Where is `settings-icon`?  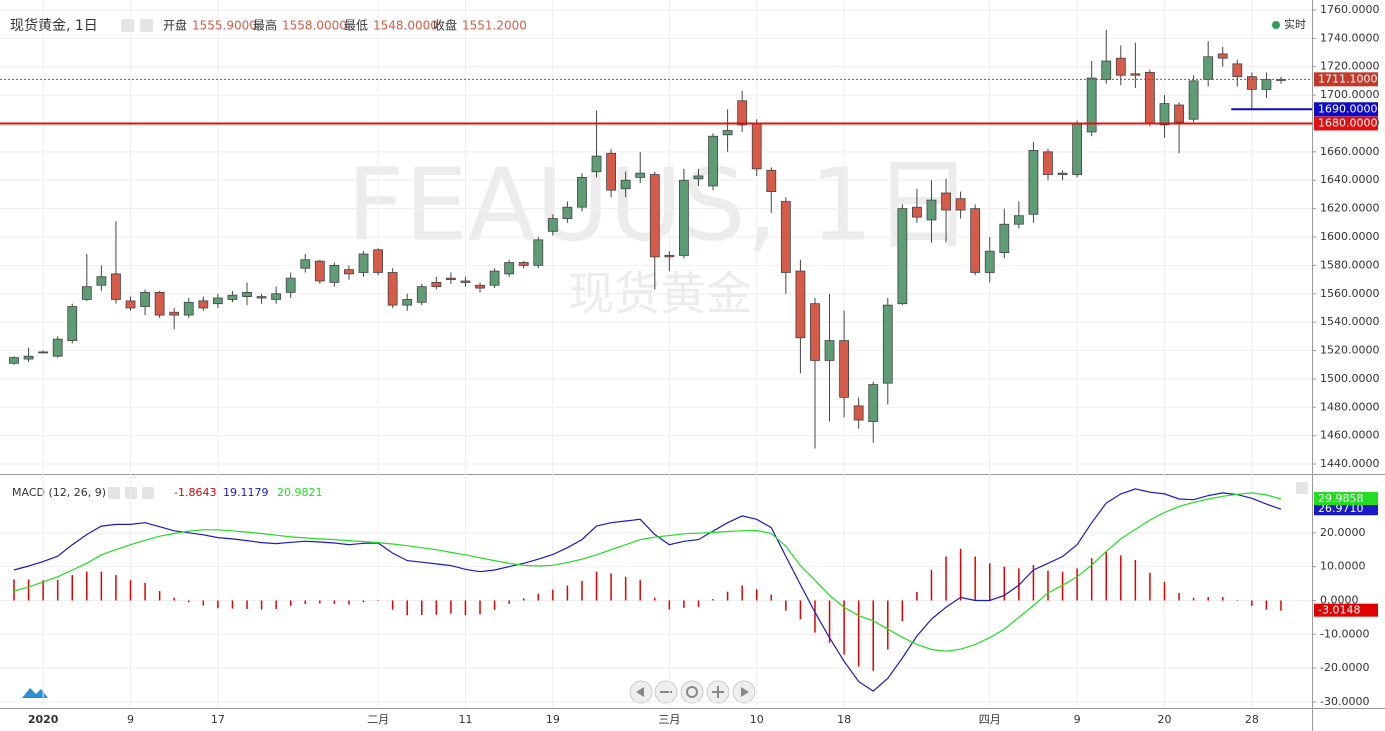
settings-icon is located at coordinates (127, 25).